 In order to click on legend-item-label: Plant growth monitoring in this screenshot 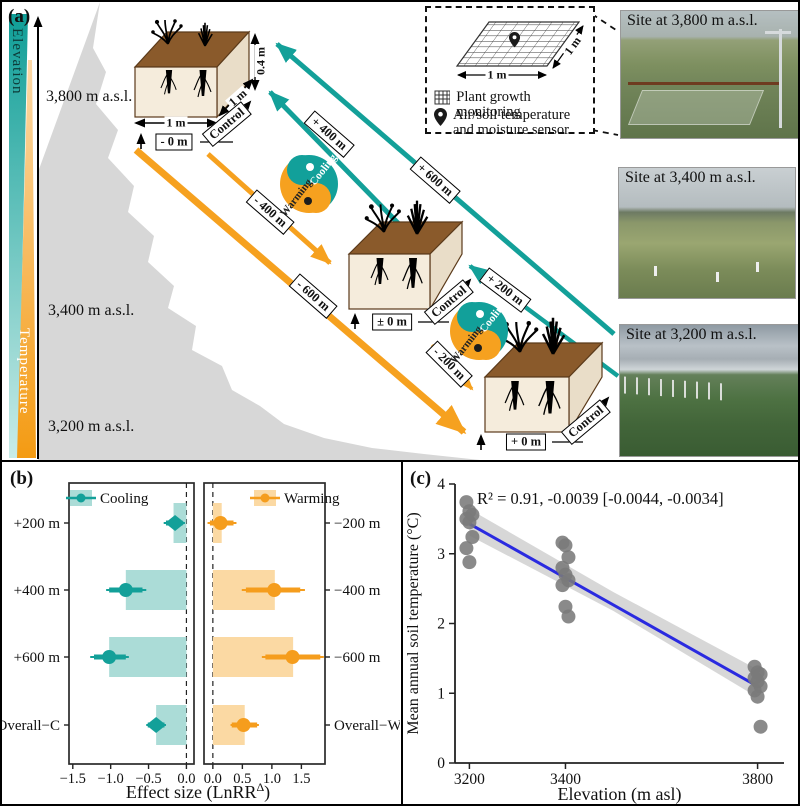, I will do `click(493, 105)`.